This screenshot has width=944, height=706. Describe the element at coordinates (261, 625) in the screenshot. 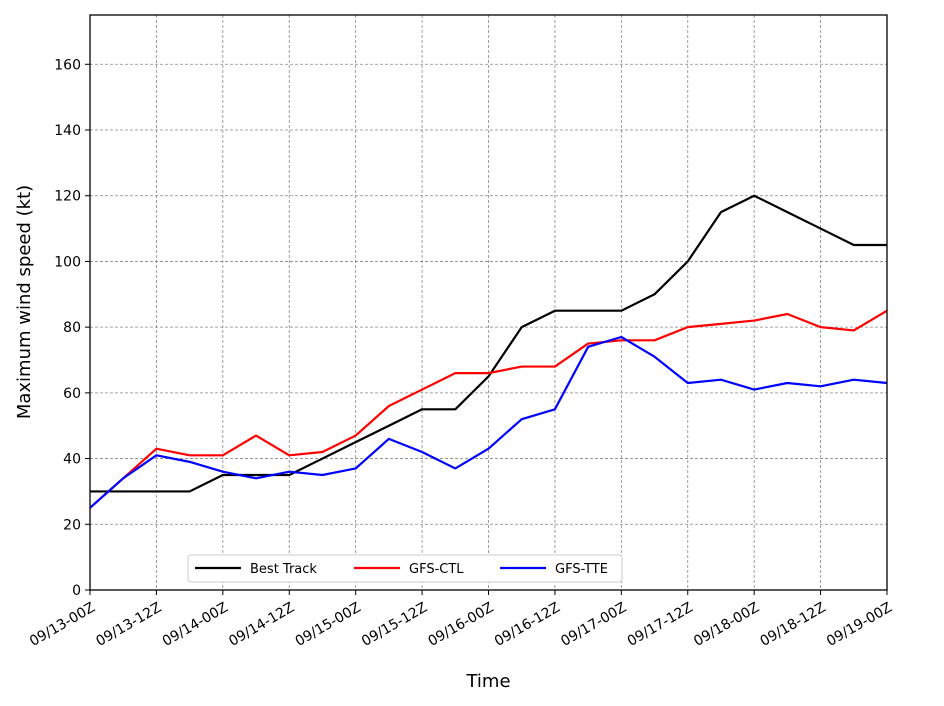

I see `x-tick-label: 09/14-12Z` at that location.